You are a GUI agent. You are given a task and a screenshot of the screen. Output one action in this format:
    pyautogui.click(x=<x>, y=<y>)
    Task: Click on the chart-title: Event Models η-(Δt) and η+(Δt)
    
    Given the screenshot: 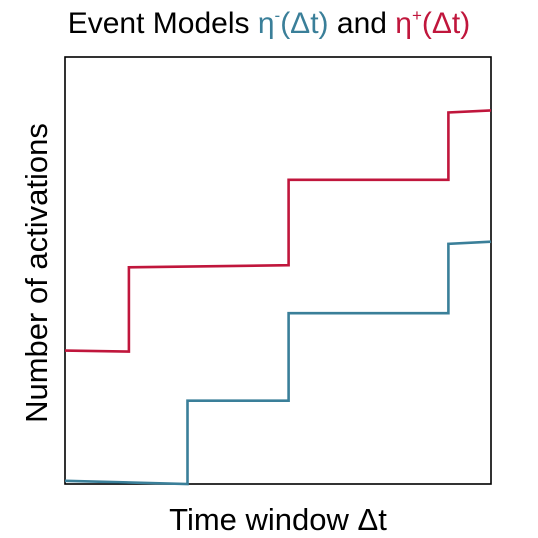 What is the action you would take?
    pyautogui.click(x=269, y=23)
    